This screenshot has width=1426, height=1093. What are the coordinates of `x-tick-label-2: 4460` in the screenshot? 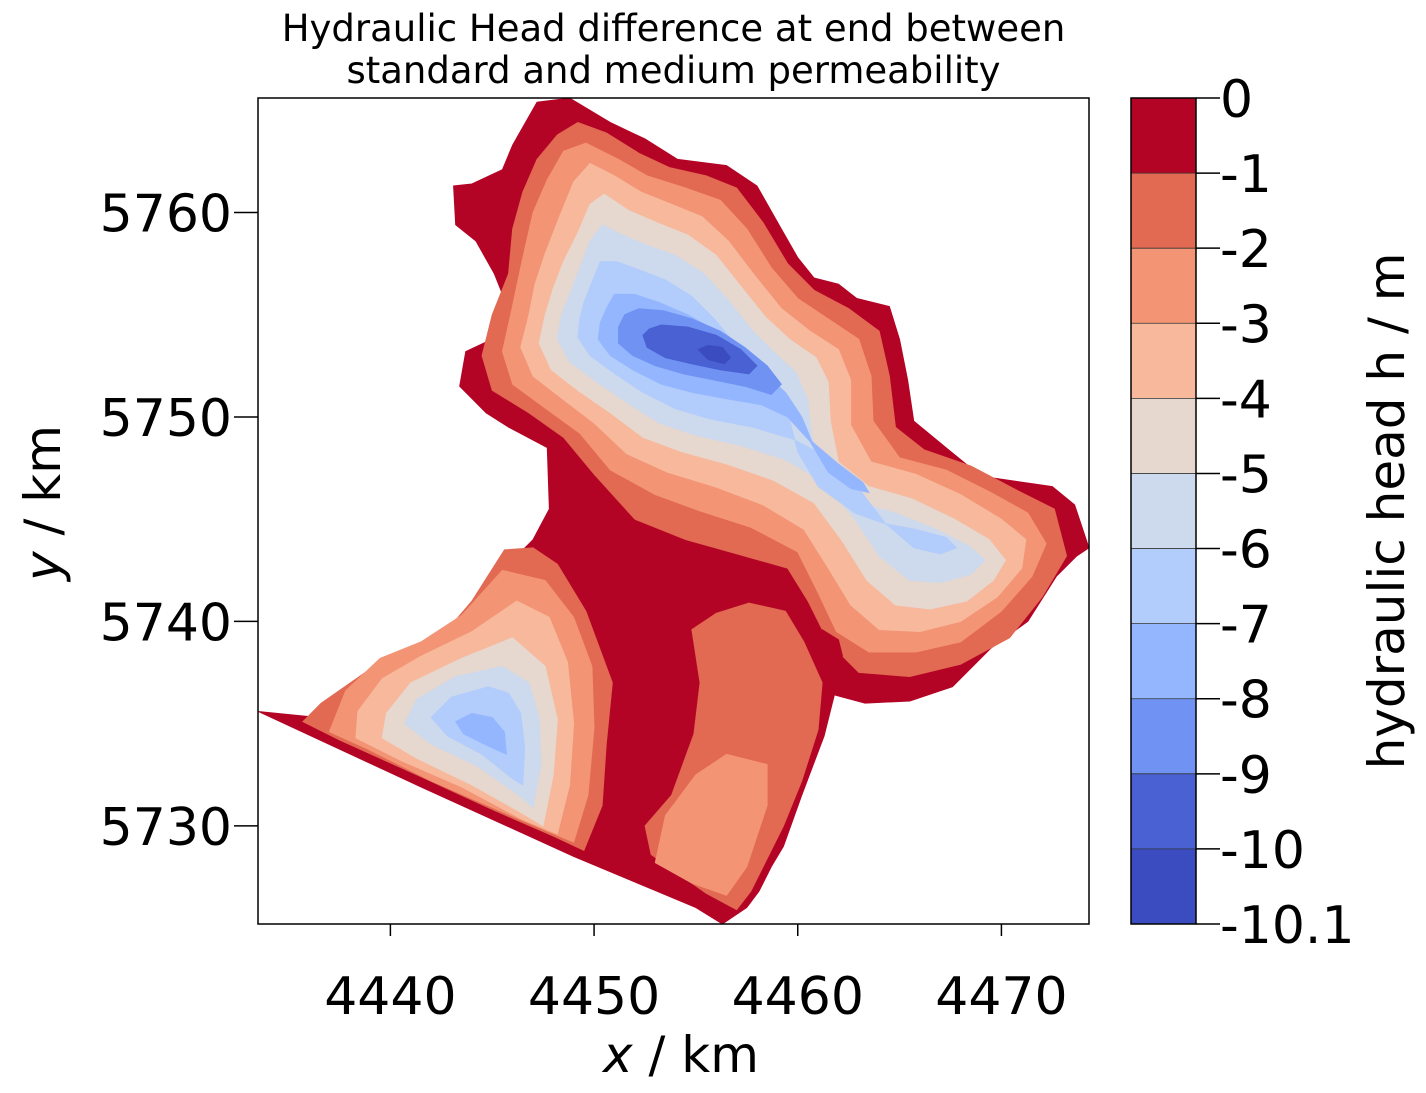 It's located at (798, 997).